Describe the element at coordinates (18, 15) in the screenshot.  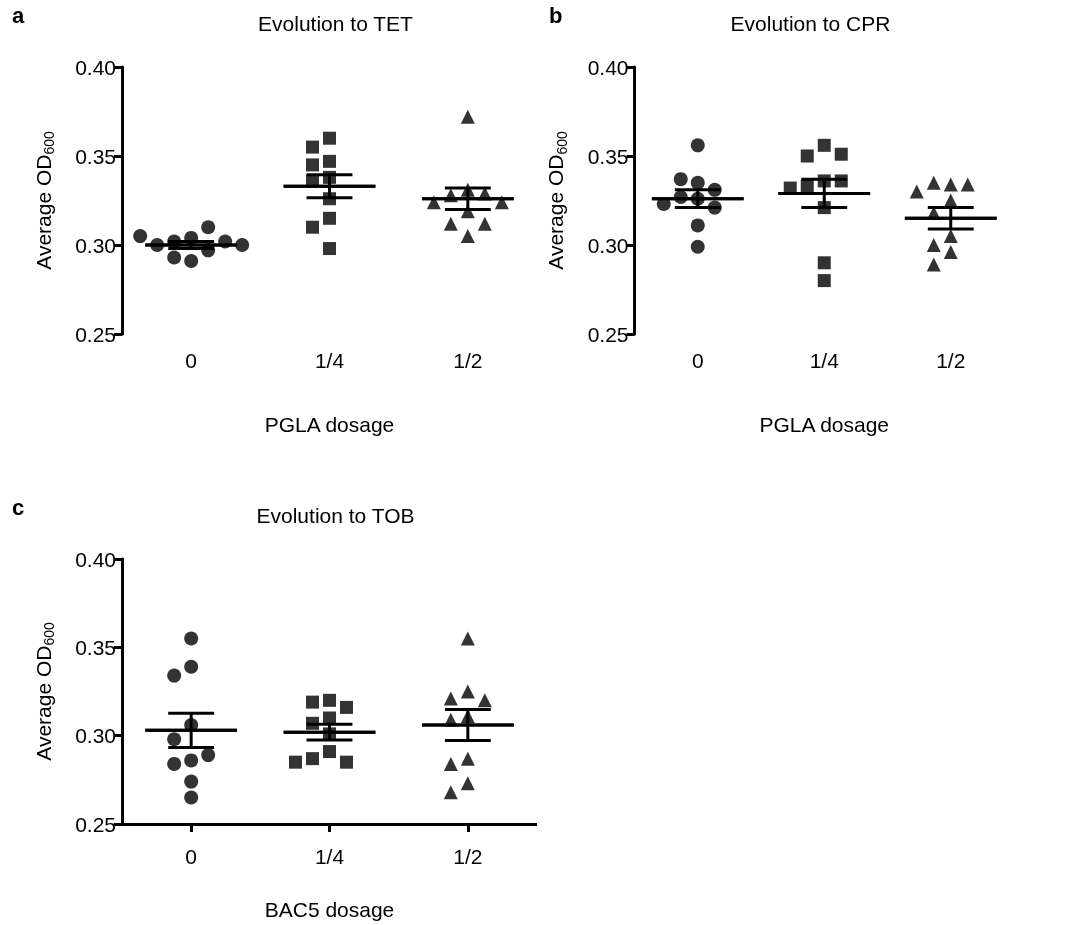
I see `text: a` at that location.